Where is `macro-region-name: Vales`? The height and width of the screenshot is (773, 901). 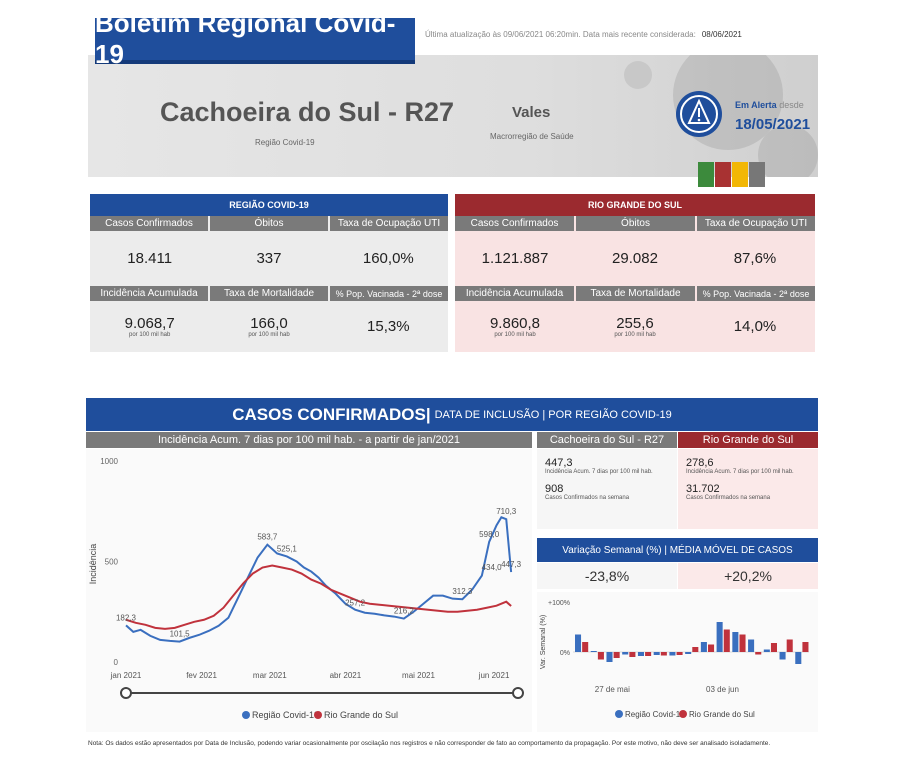 macro-region-name: Vales is located at coordinates (531, 112).